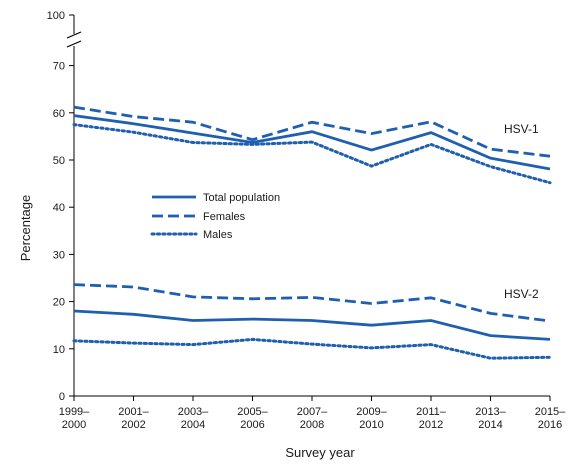 The width and height of the screenshot is (574, 470). I want to click on group-label-hsv-1: HSV-1, so click(521, 129).